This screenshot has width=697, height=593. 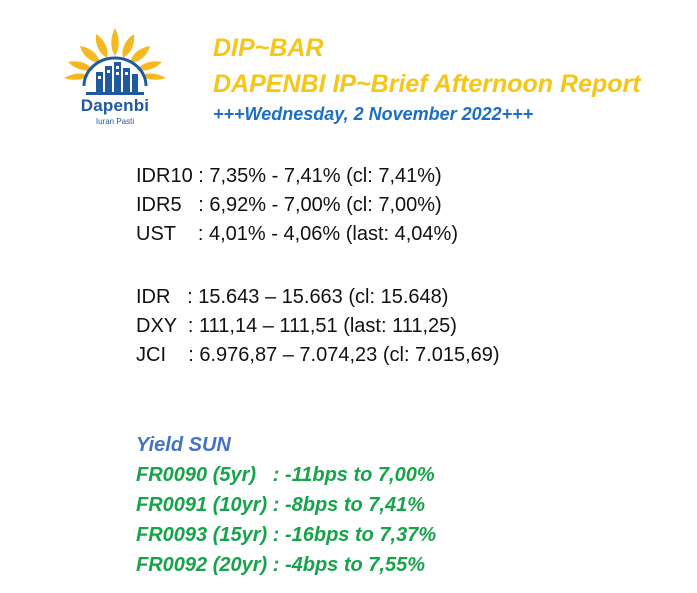 What do you see at coordinates (373, 114) in the screenshot?
I see `report-date: +++Wednesday, 2 November 2022+++` at bounding box center [373, 114].